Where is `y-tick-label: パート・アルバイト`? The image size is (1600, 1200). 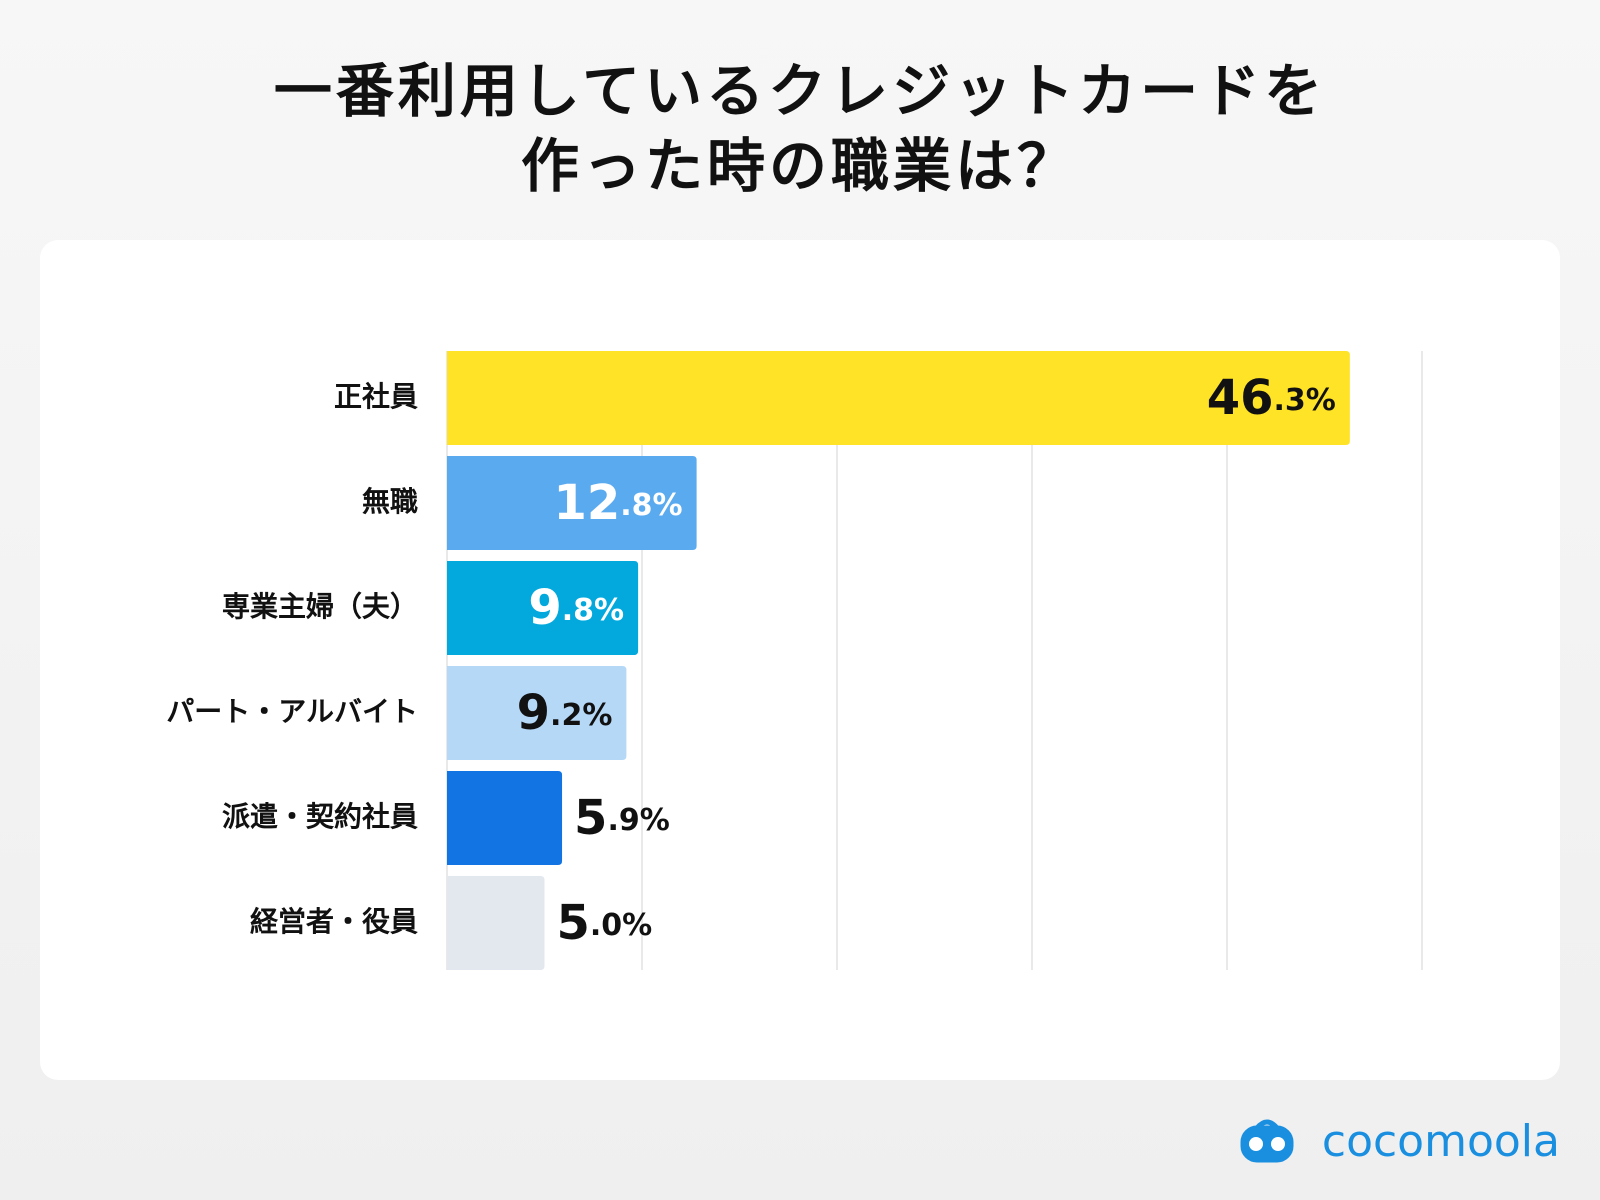 y-tick-label: パート・アルバイト is located at coordinates (292, 711).